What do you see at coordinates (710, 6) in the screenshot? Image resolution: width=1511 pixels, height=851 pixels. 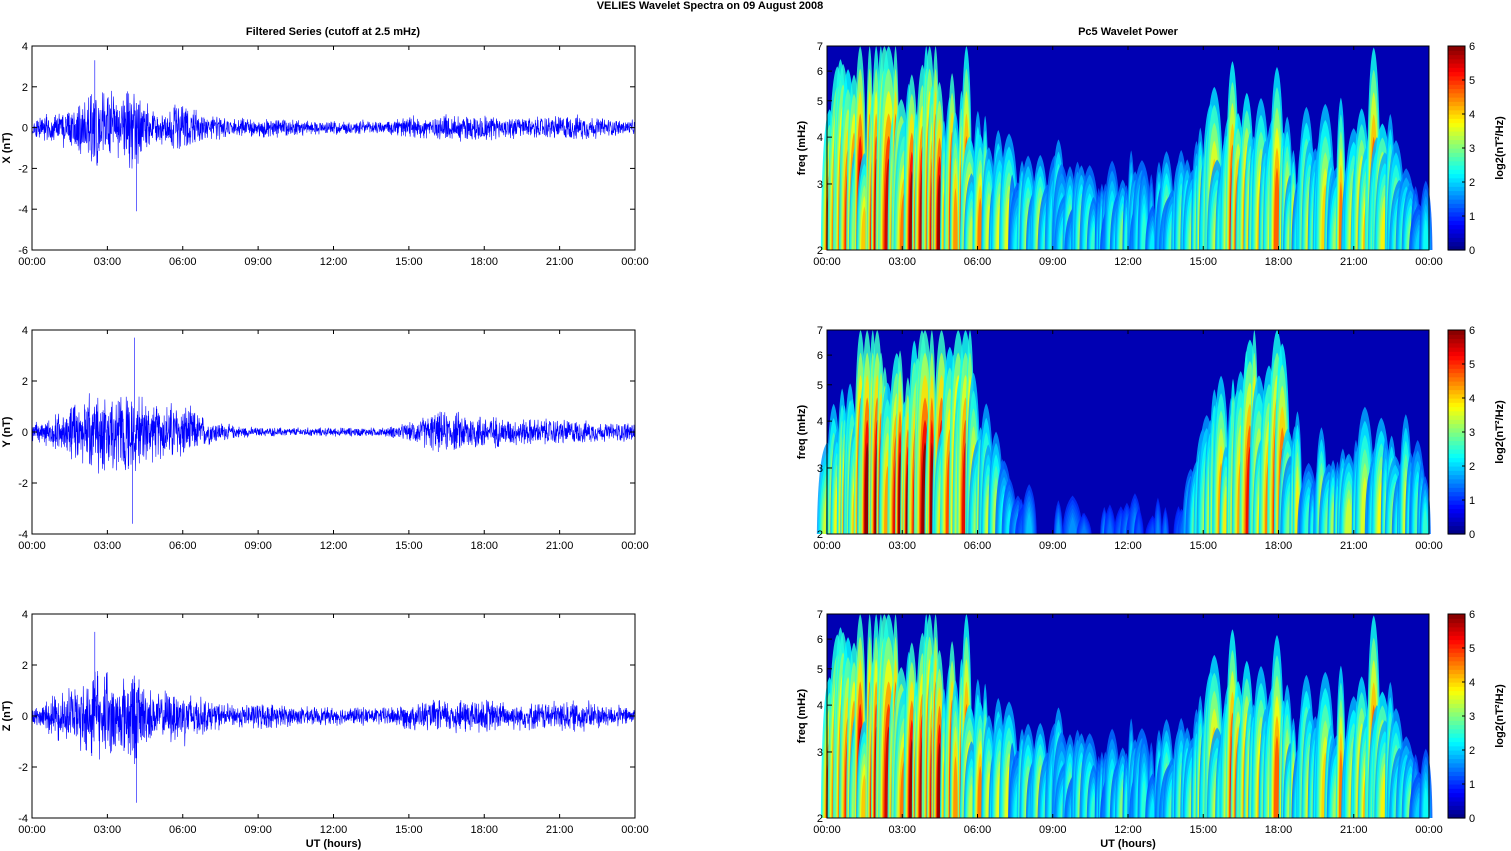 I see `figure-title: VELIES Wavelet Spectra on 09 August 2008` at bounding box center [710, 6].